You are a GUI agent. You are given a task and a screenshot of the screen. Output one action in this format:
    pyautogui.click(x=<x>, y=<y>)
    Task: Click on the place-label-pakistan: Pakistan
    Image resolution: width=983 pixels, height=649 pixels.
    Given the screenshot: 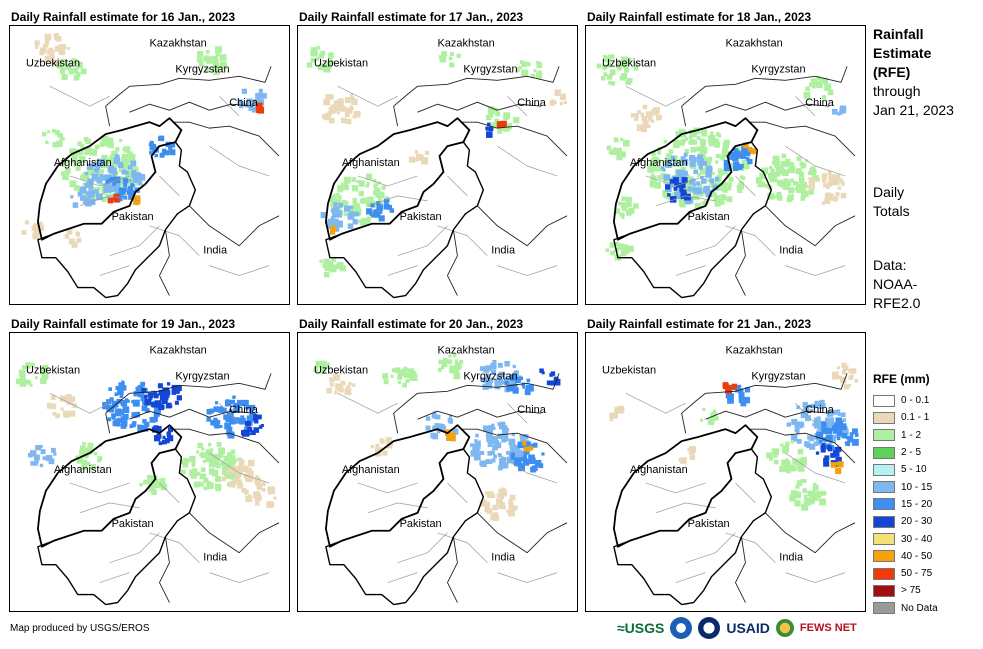 What is the action you would take?
    pyautogui.click(x=133, y=524)
    